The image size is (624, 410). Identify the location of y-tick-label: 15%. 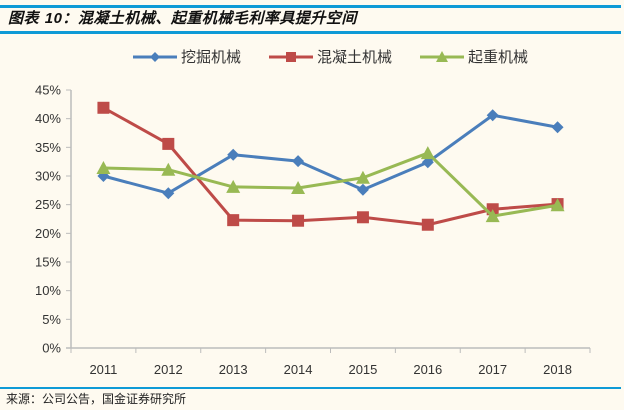
(48, 262).